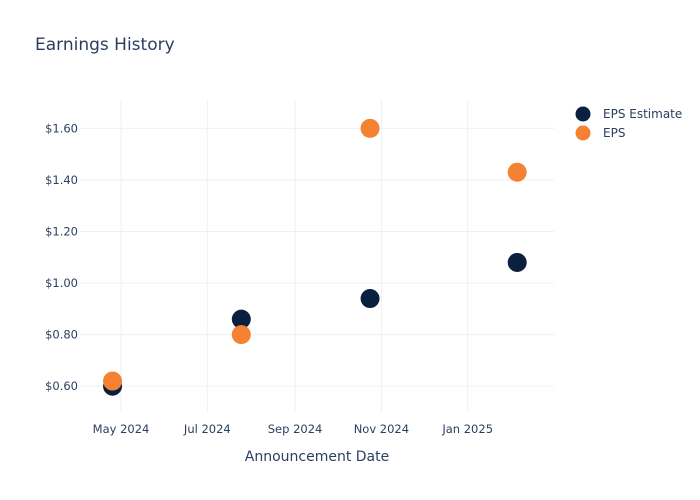  What do you see at coordinates (614, 133) in the screenshot?
I see `legend-label: EPS` at bounding box center [614, 133].